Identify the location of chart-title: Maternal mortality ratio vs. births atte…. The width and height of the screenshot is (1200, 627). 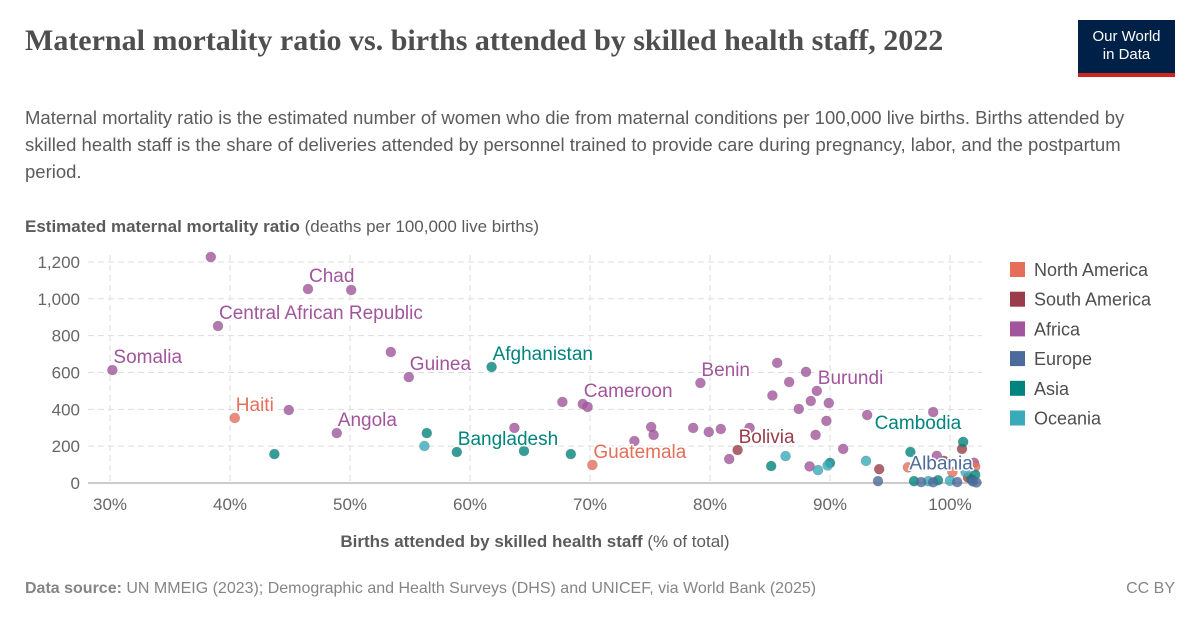
(484, 40).